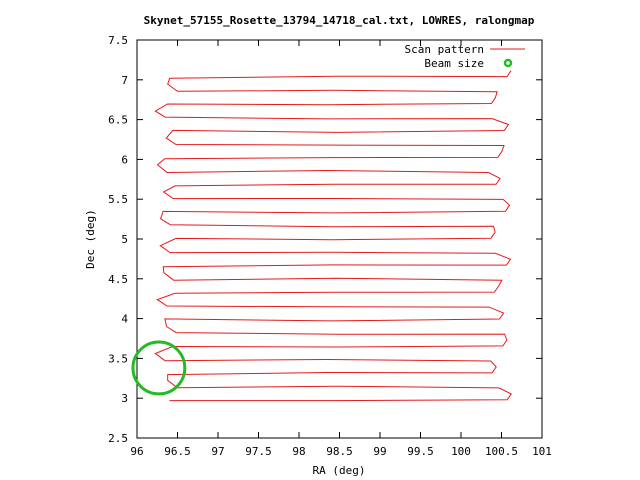  What do you see at coordinates (454, 63) in the screenshot?
I see `legend-label-beam-size: Beam size` at bounding box center [454, 63].